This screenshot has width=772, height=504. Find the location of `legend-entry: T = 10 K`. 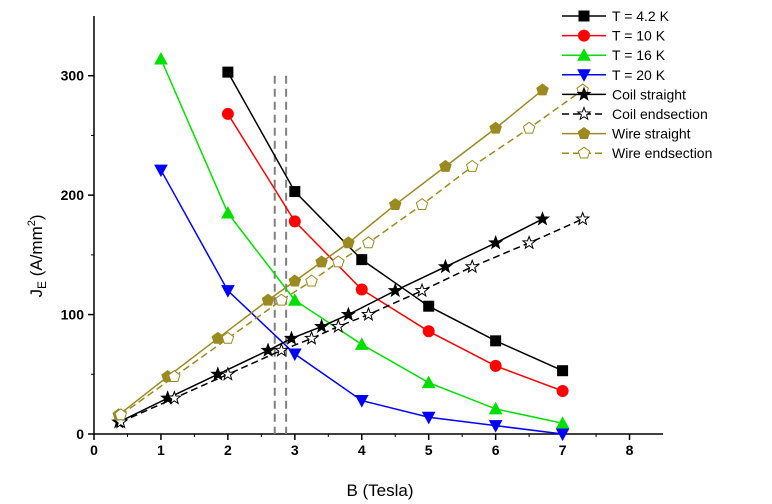

legend-entry: T = 10 K is located at coordinates (614, 36).